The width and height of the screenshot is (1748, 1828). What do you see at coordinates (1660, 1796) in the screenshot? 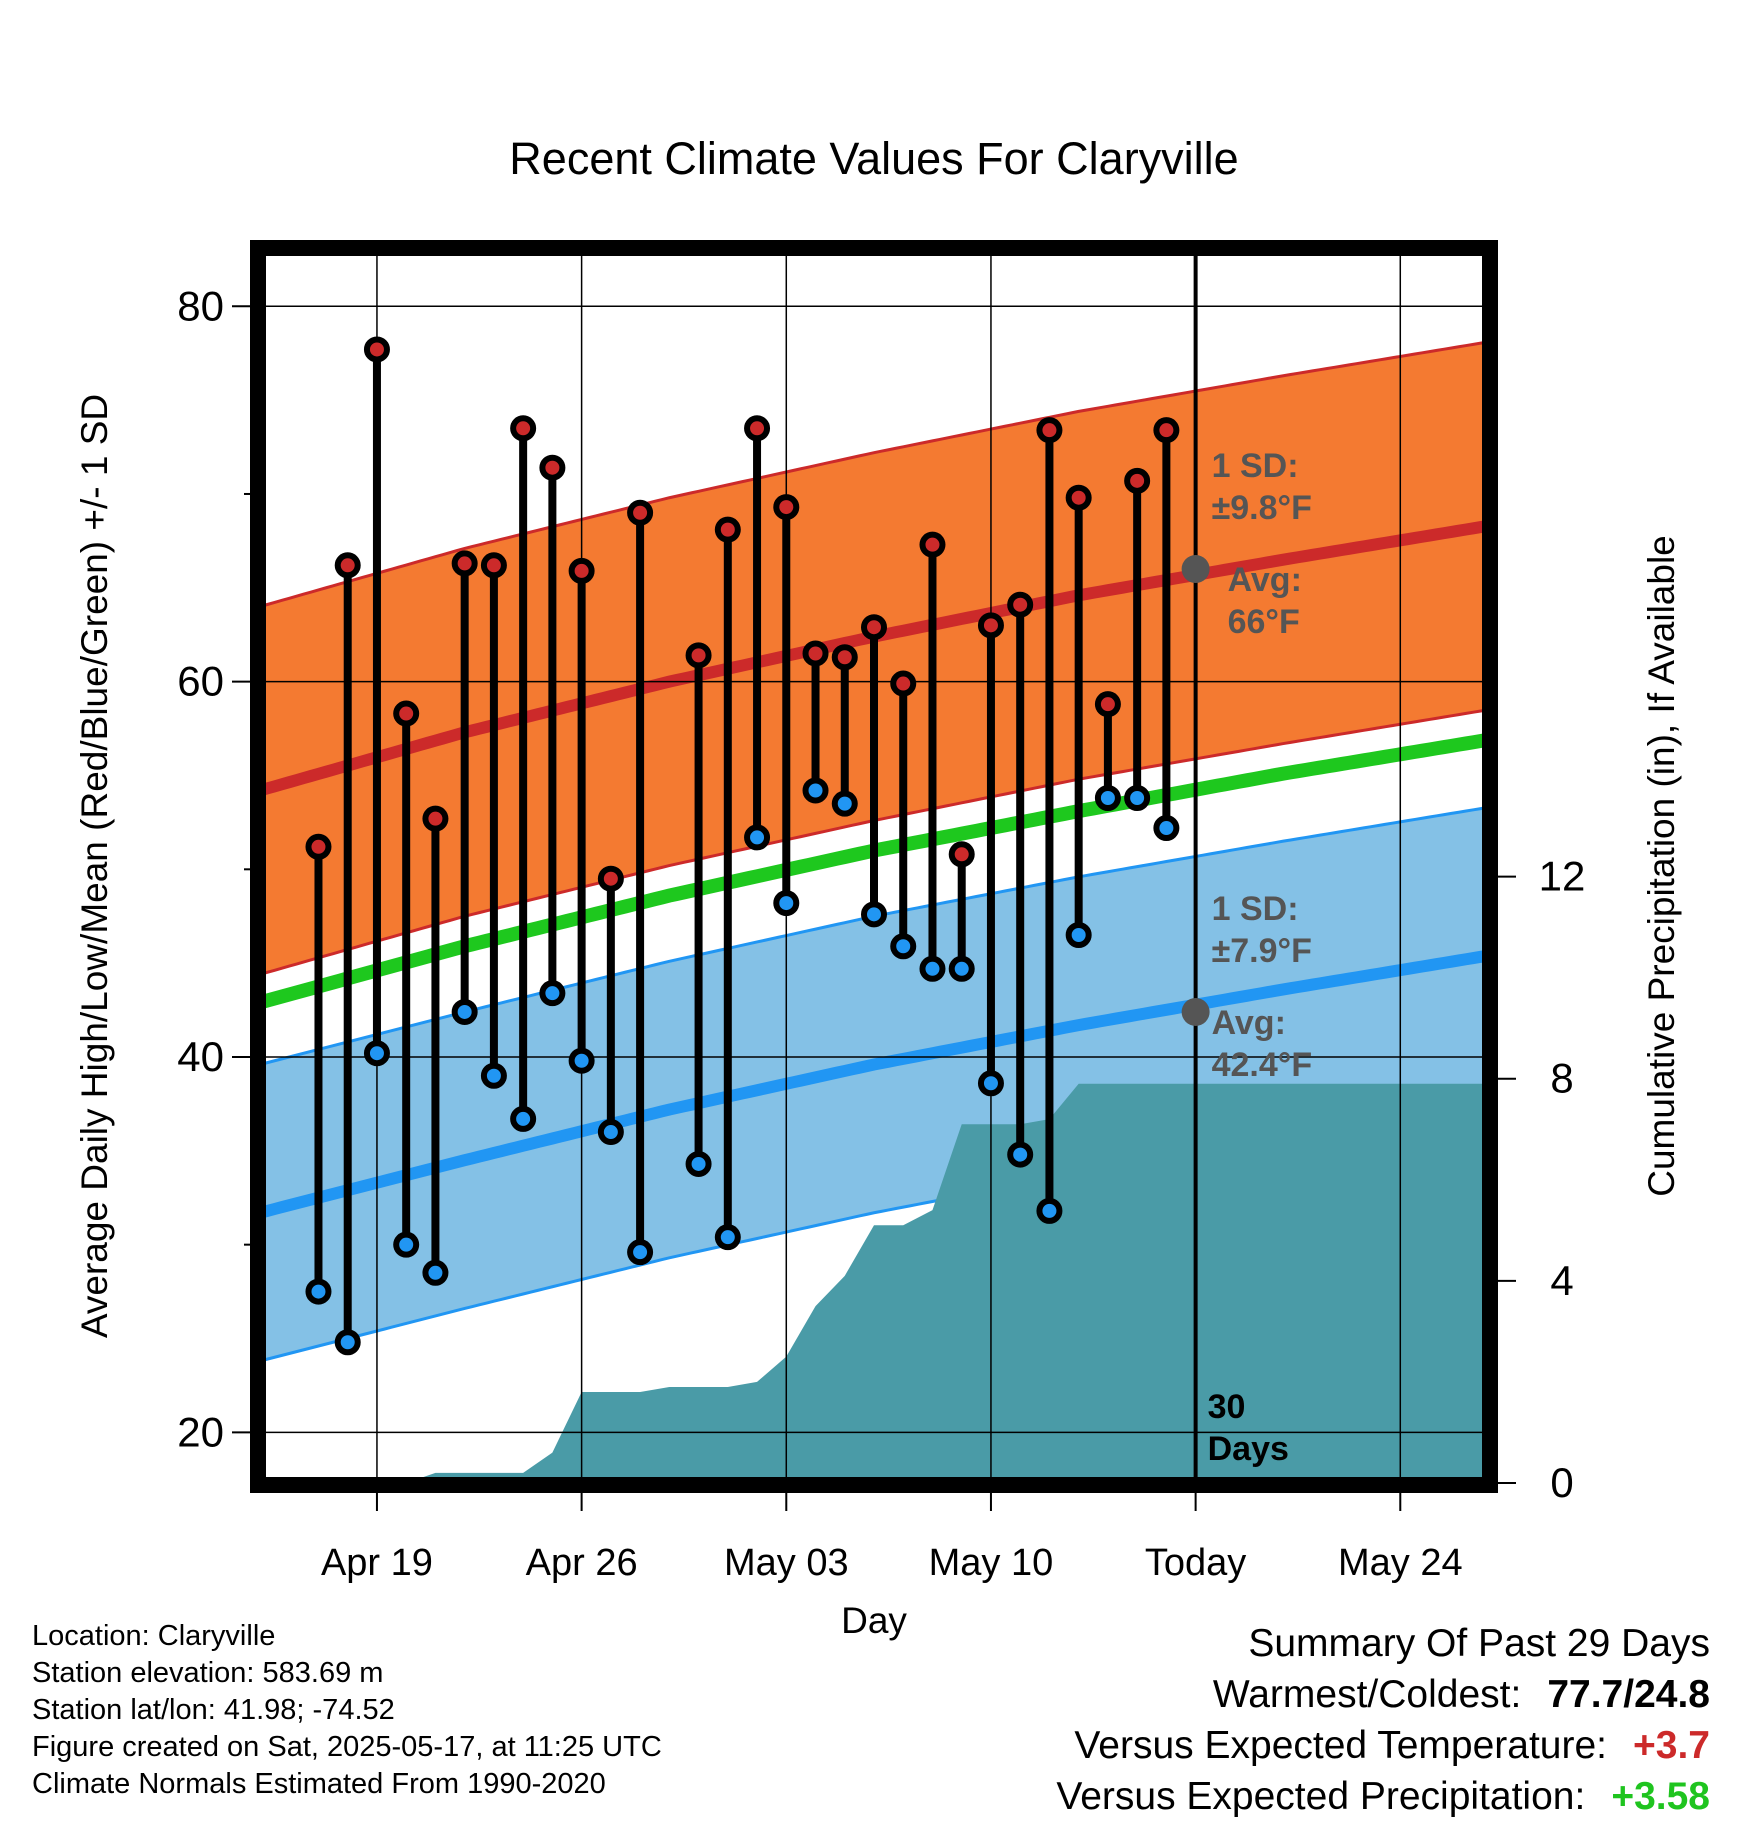
I see `precipitation-departure-value: +3.58` at bounding box center [1660, 1796].